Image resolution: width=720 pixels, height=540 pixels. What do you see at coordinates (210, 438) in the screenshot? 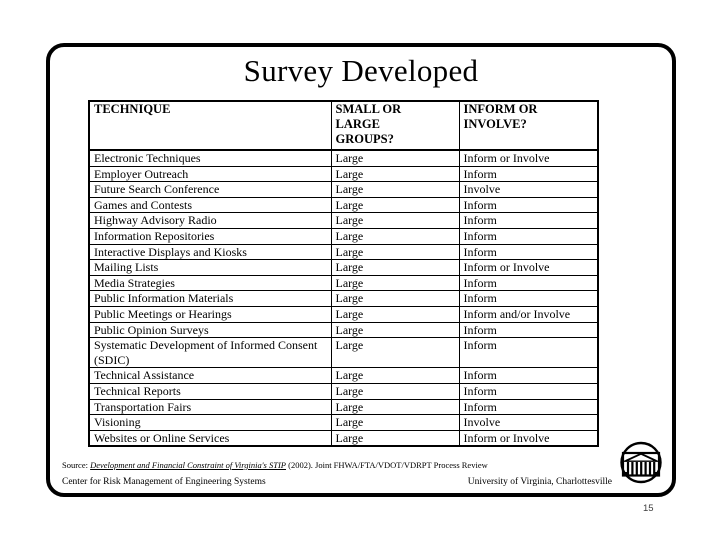
I see `table-cell: Websites or Online Services` at bounding box center [210, 438].